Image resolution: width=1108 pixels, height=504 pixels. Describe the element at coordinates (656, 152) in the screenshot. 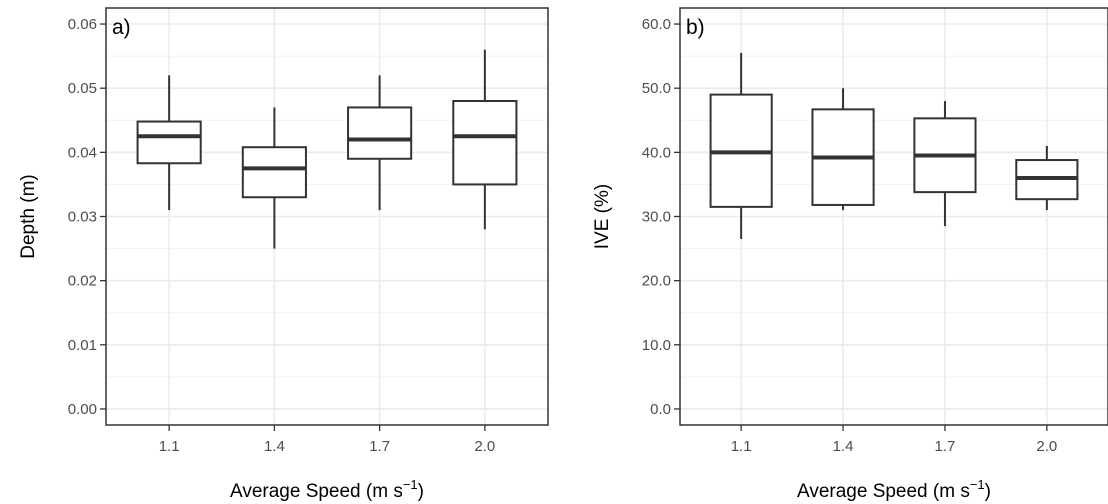

I see `y-tick-label: 40.0` at that location.